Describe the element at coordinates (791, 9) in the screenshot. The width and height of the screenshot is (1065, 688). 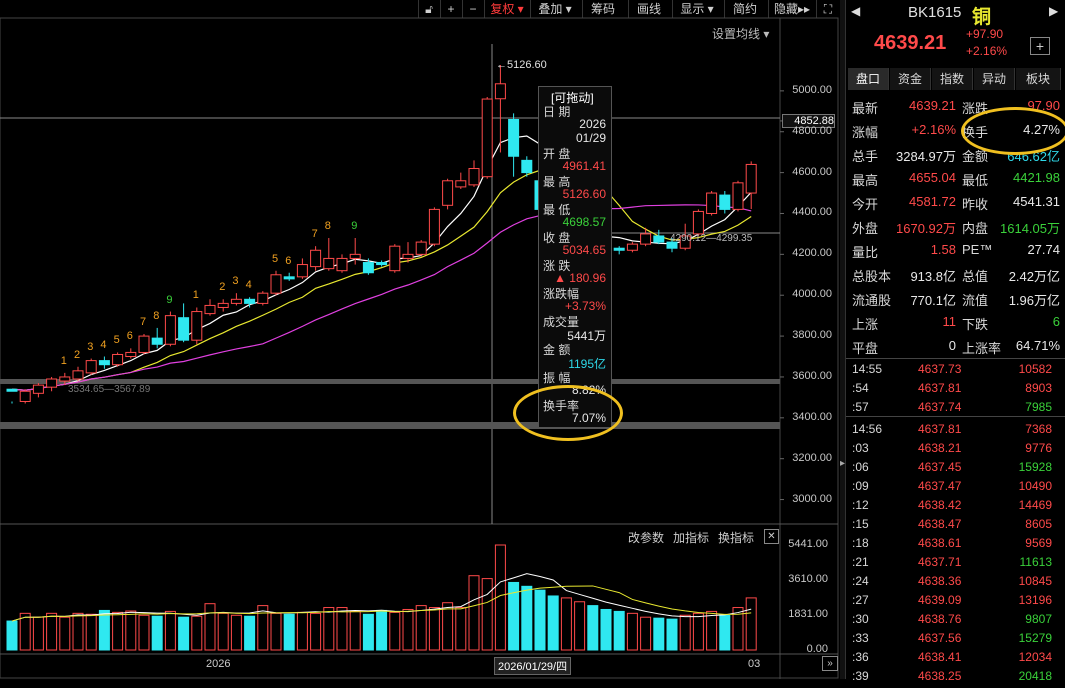
I see `toolbar-hide-button: 隐藏▸▸` at that location.